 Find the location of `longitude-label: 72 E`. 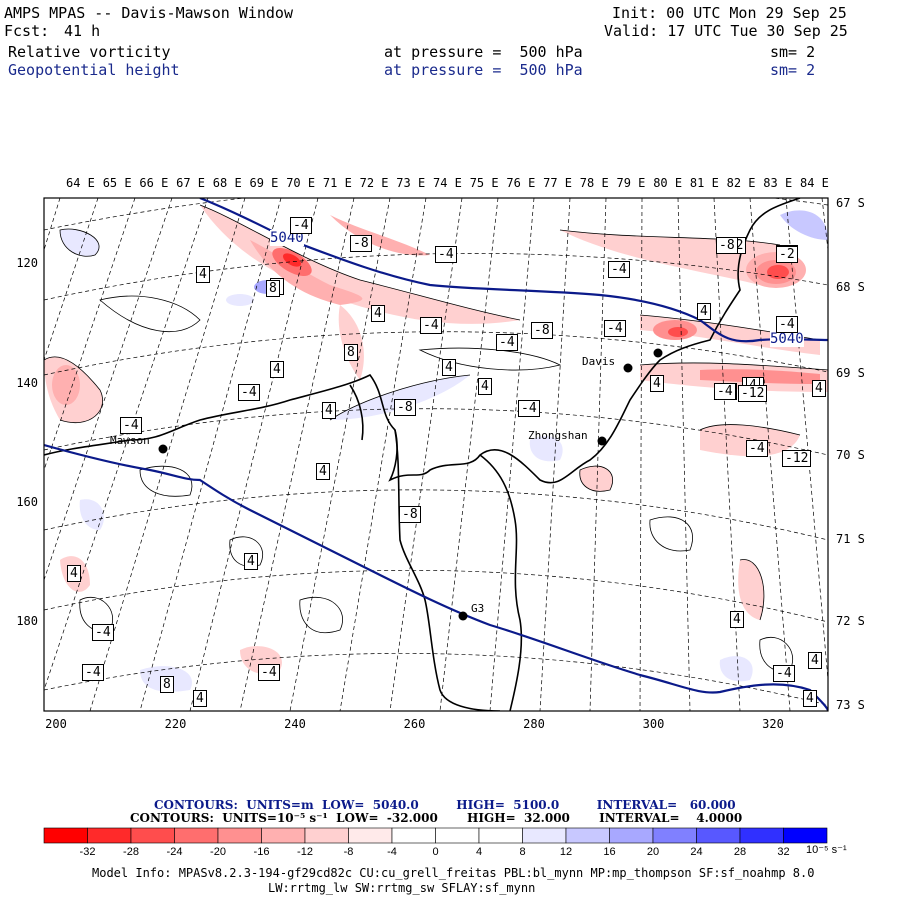

longitude-label: 72 E is located at coordinates (374, 183).